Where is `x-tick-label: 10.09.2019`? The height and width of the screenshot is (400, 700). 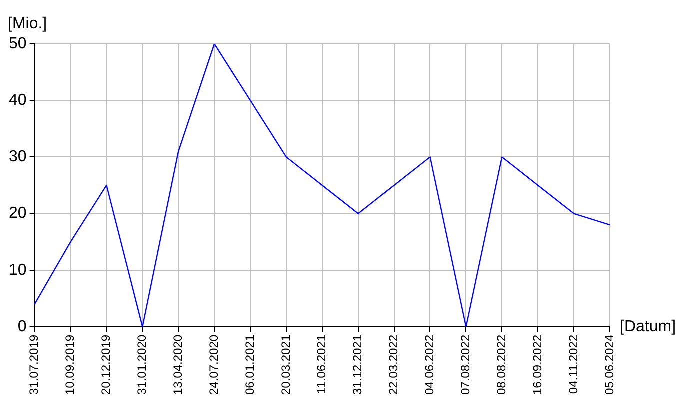 x-tick-label: 10.09.2019 is located at coordinates (70, 365).